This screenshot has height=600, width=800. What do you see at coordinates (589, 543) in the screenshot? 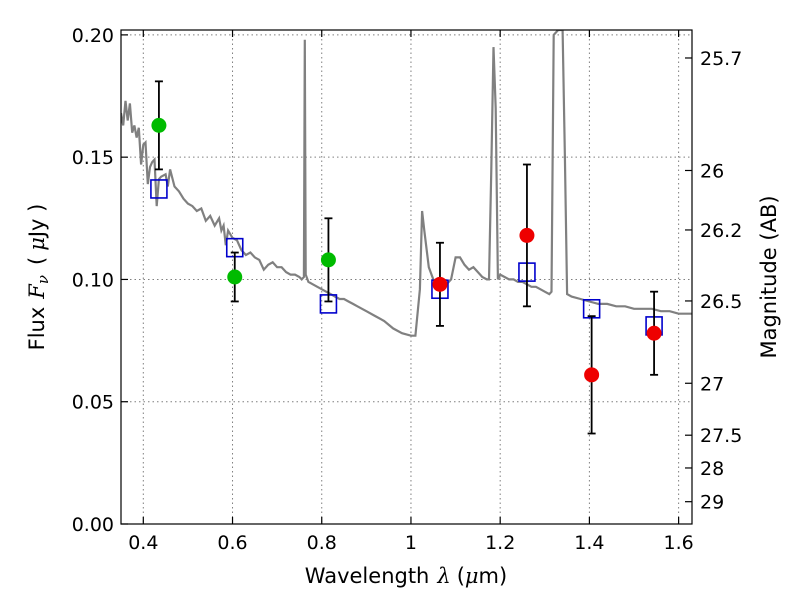
I see `x-tick-label: 1.4` at bounding box center [589, 543].